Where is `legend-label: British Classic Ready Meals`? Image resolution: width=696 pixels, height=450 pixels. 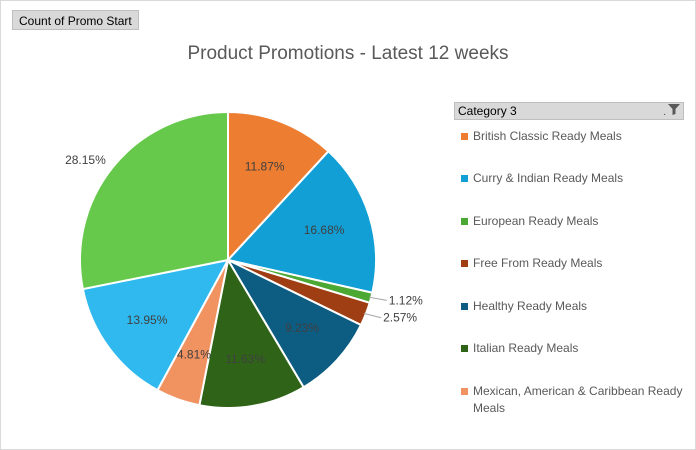
legend-label: British Classic Ready Meals is located at coordinates (547, 136).